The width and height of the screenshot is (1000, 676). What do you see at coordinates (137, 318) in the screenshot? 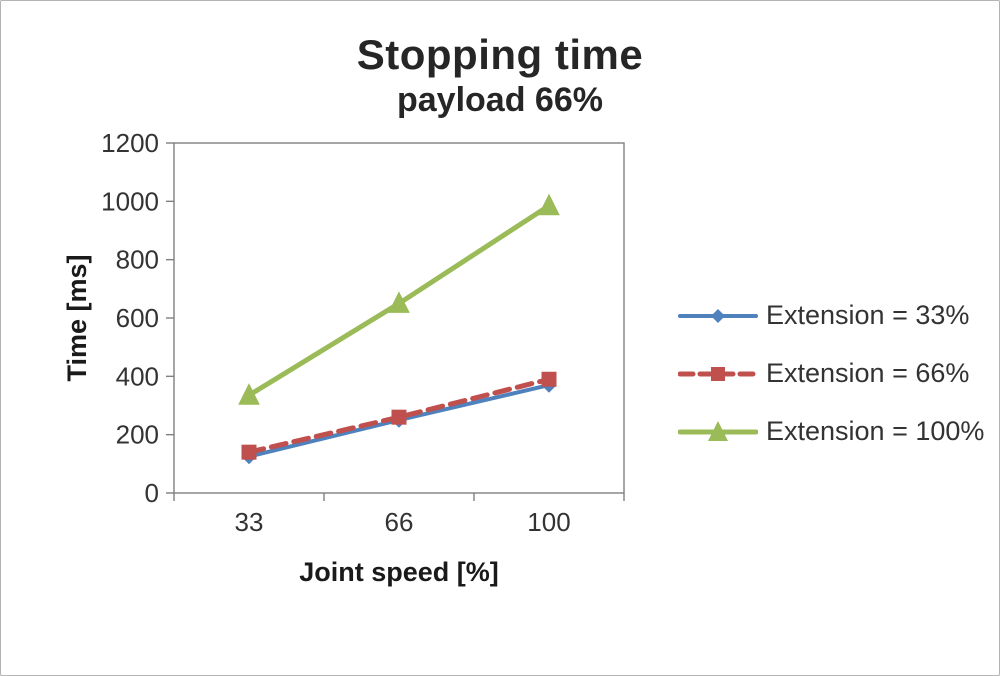
I see `svg-text: 600` at bounding box center [137, 318].